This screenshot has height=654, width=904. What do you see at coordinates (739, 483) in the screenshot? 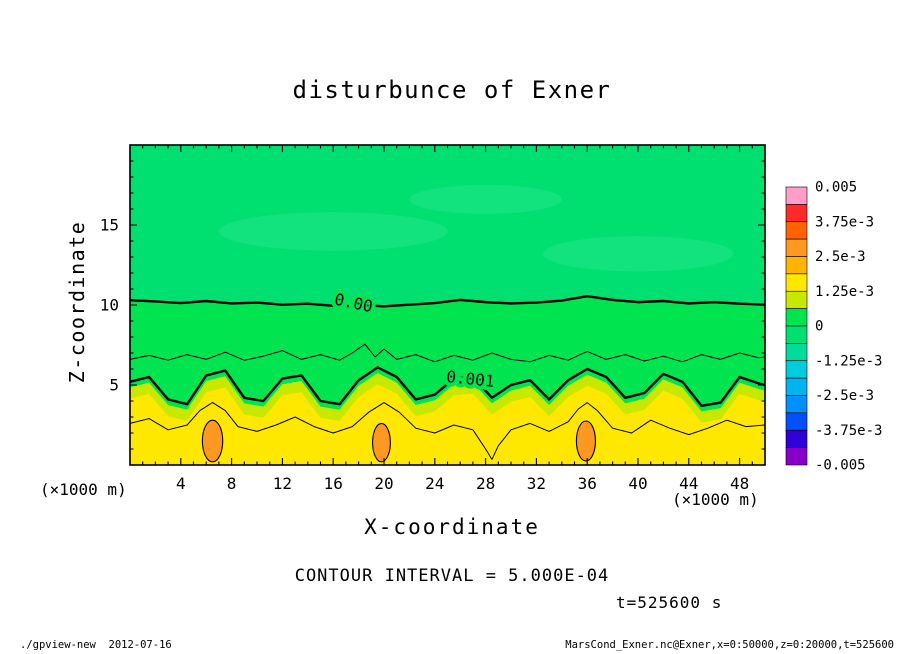
I see `svg-text: 48` at bounding box center [739, 483].